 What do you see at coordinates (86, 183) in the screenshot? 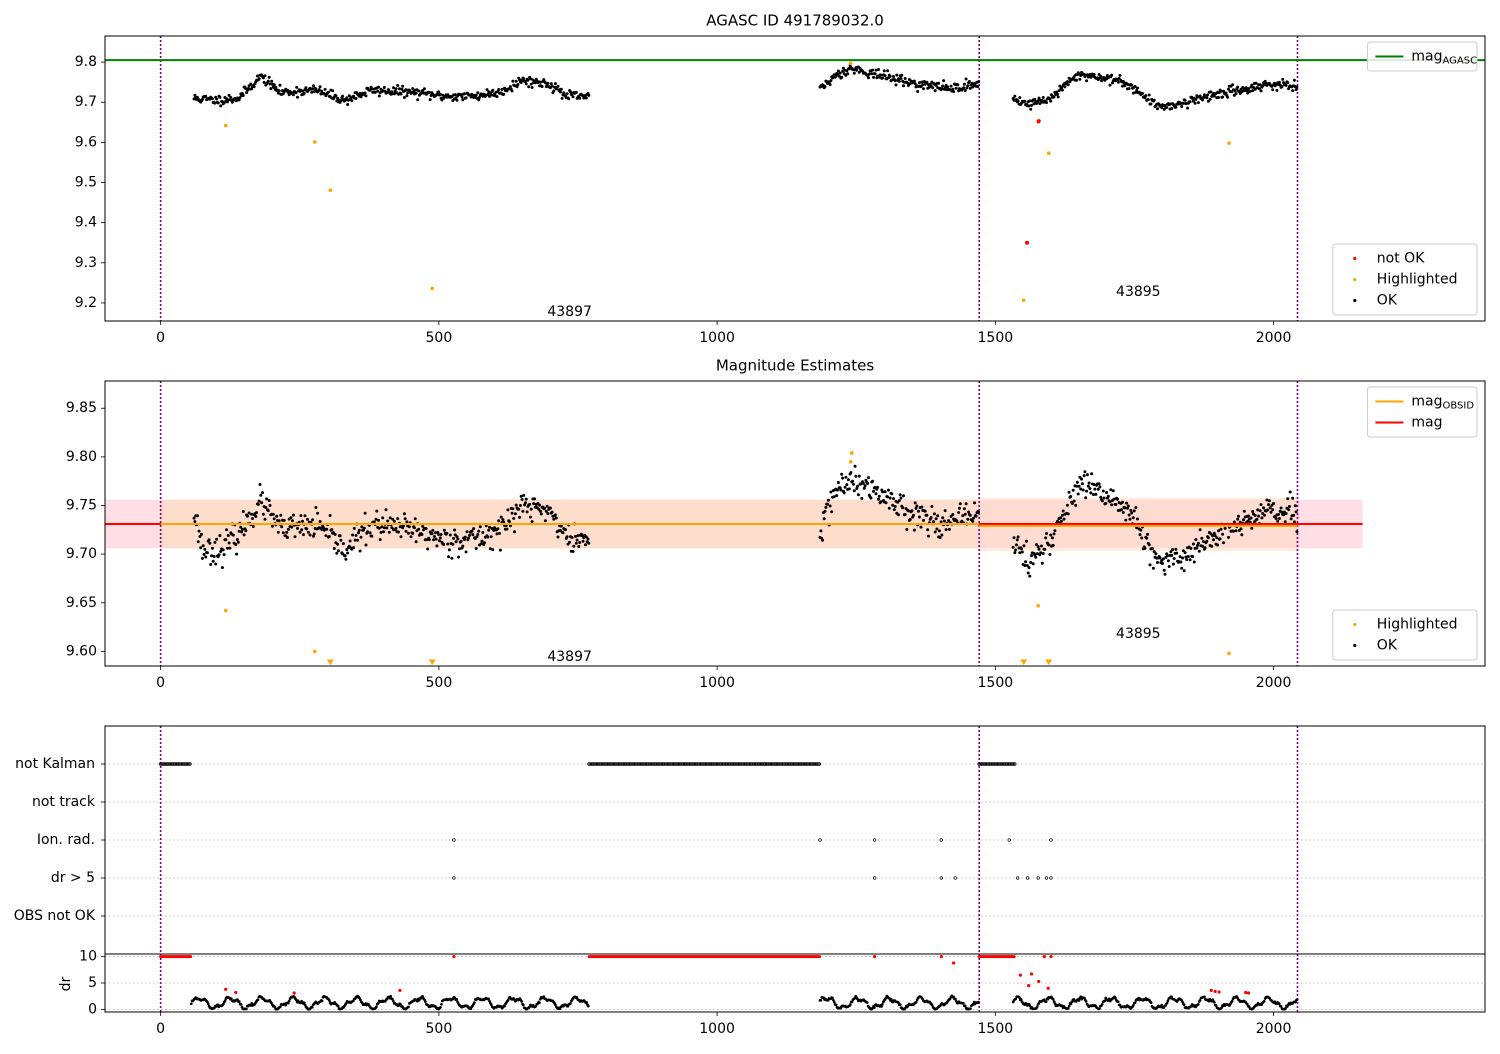
I see `y-tick-label: 9.5` at bounding box center [86, 183].